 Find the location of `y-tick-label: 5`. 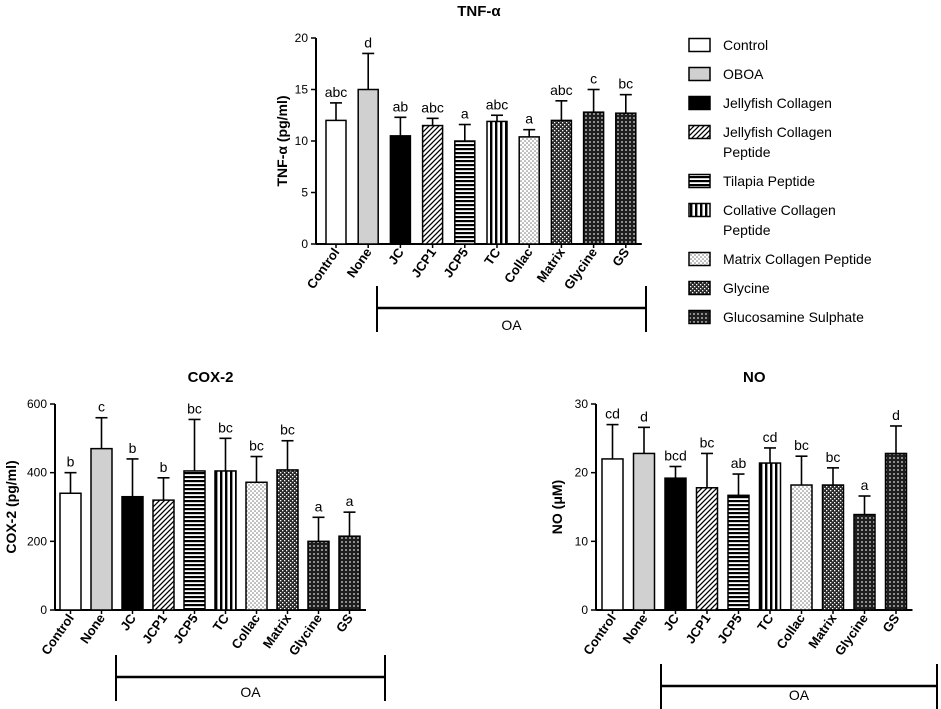

y-tick-label: 5 is located at coordinates (304, 193).